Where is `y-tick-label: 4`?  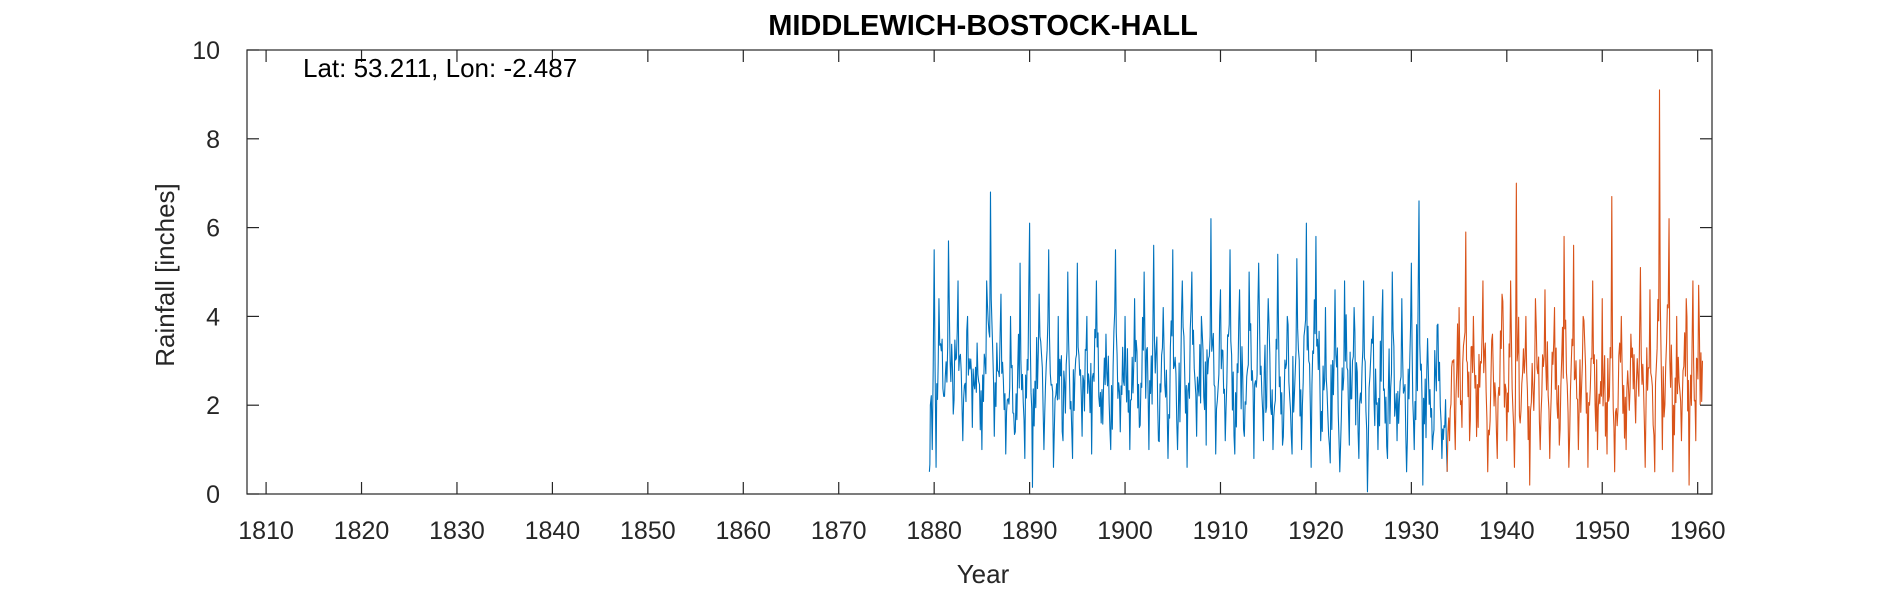 y-tick-label: 4 is located at coordinates (213, 317).